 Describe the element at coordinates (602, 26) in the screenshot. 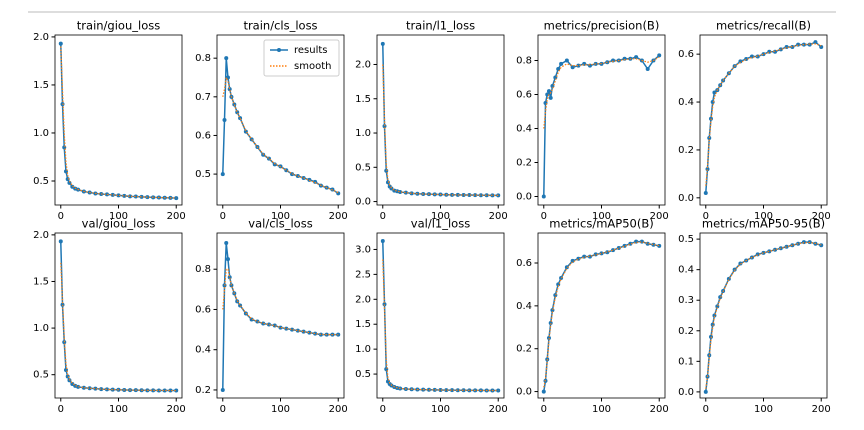

I see `chart-title: metrics/precision(B)` at that location.